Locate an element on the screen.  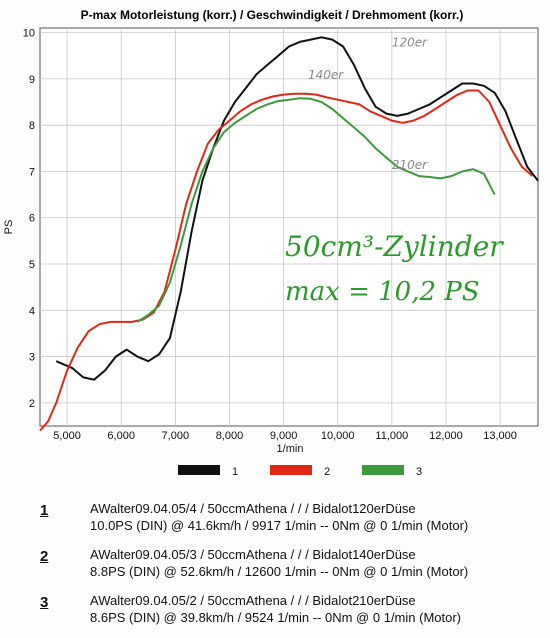
y-tick-label: 5 is located at coordinates (32, 265).